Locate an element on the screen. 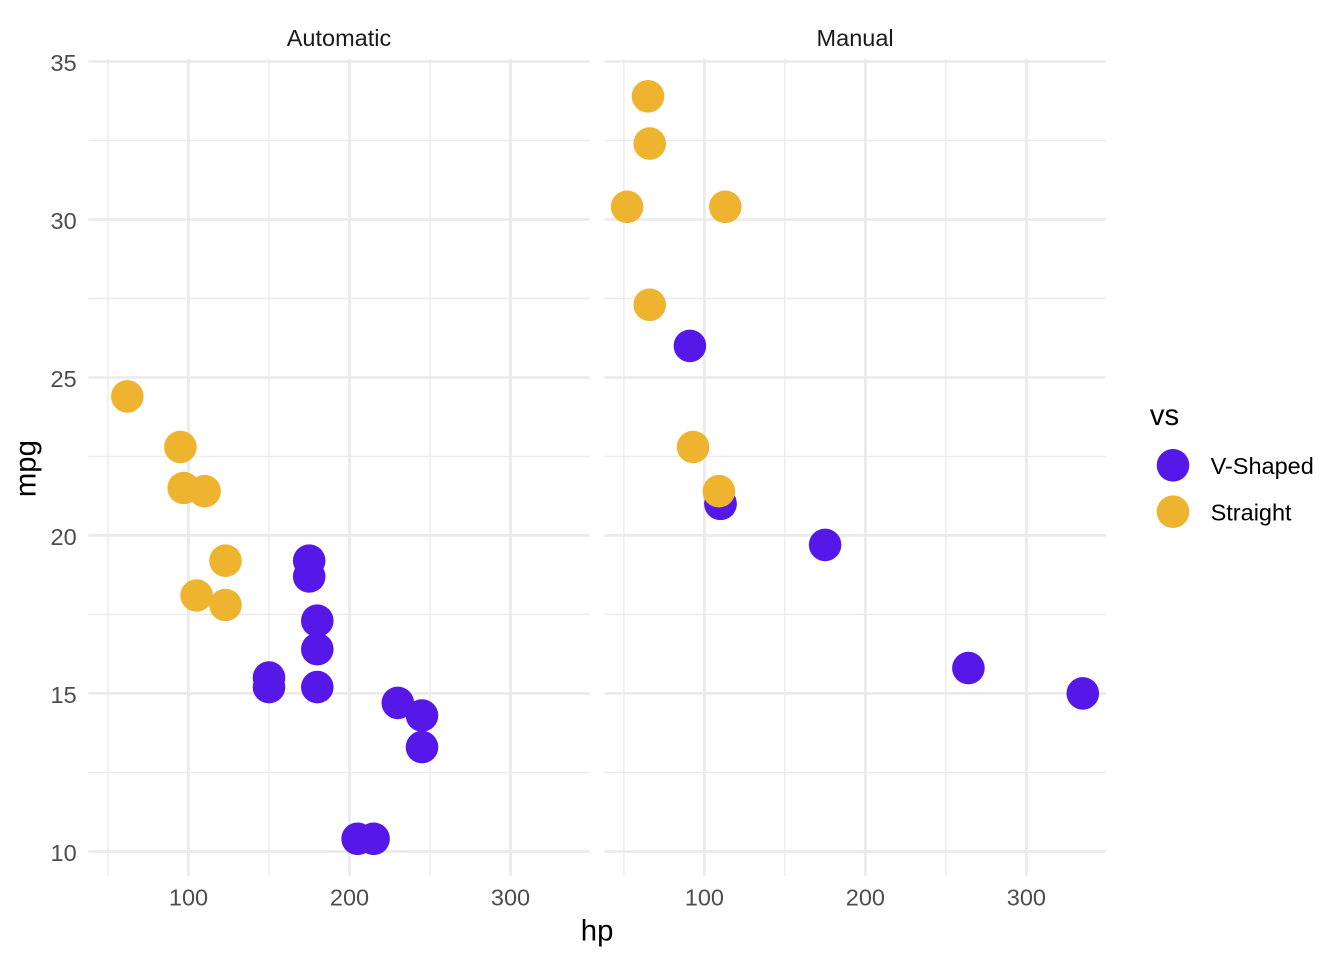 This screenshot has width=1344, height=960. svg-text: V-Shaped is located at coordinates (1262, 466).